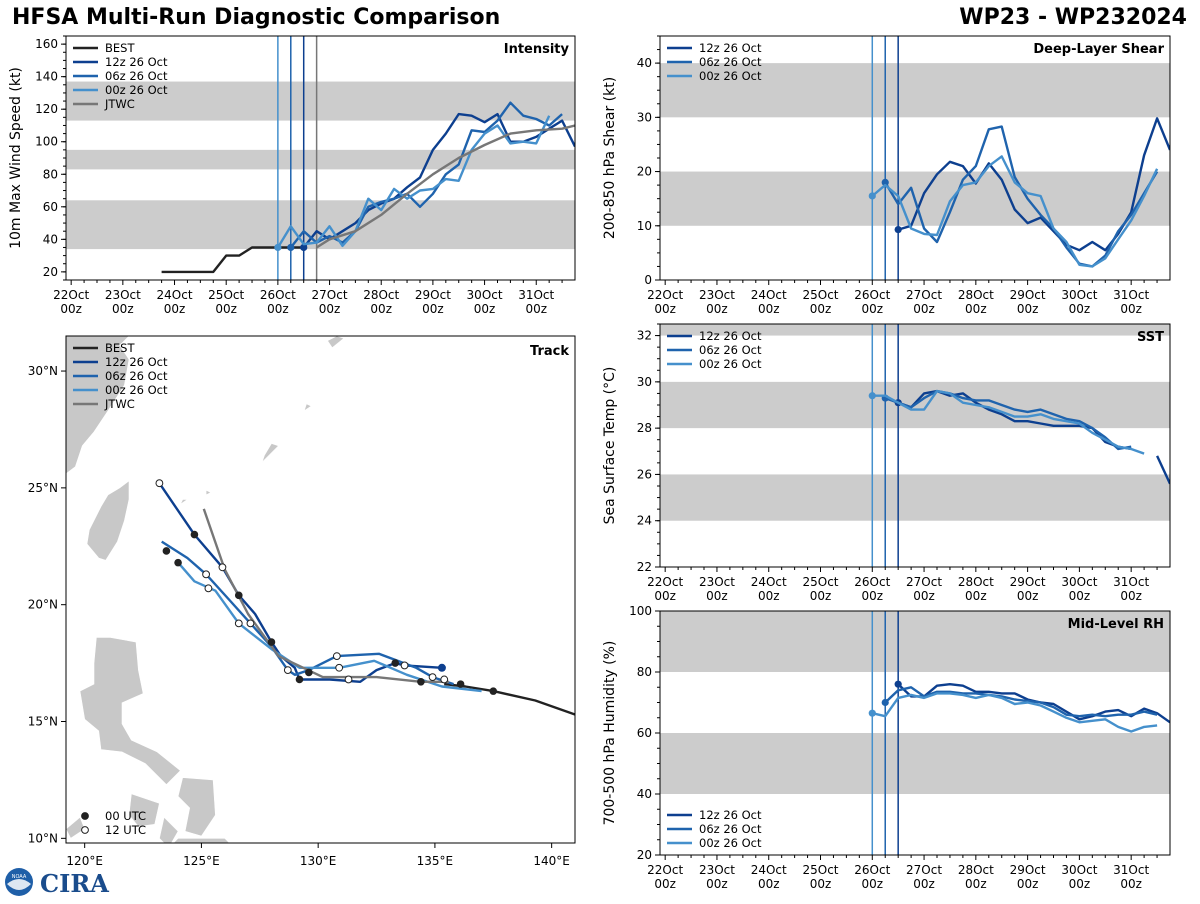  What do you see at coordinates (665, 870) in the screenshot?
I see `rh-xtick-label: 22Oct` at bounding box center [665, 870].